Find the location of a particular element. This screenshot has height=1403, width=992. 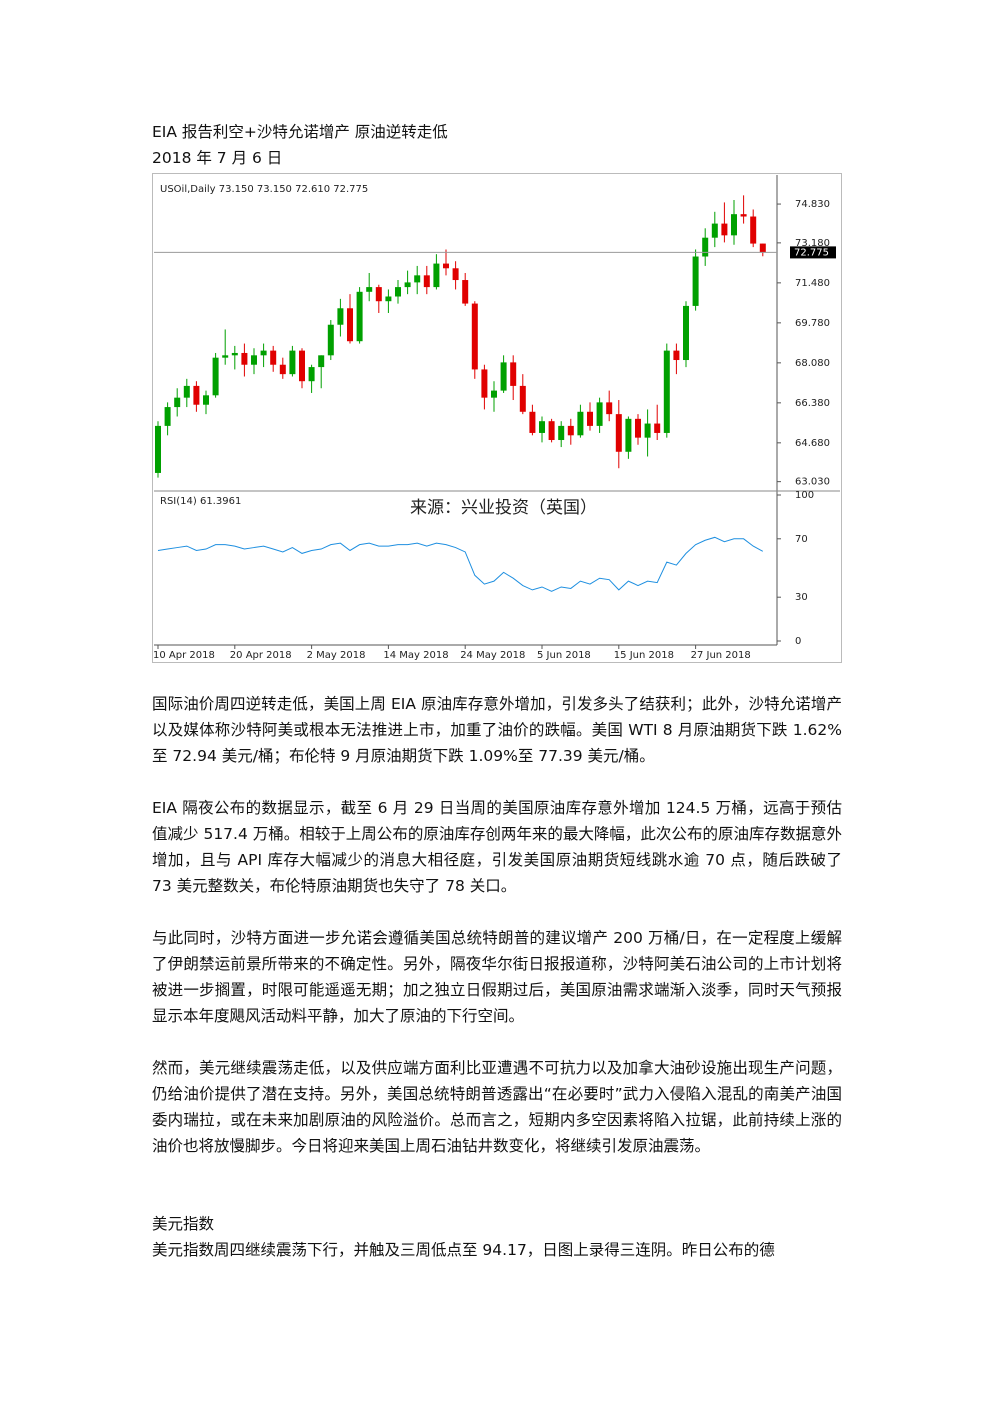

x-tick-label: 2 May 2018 is located at coordinates (336, 655).